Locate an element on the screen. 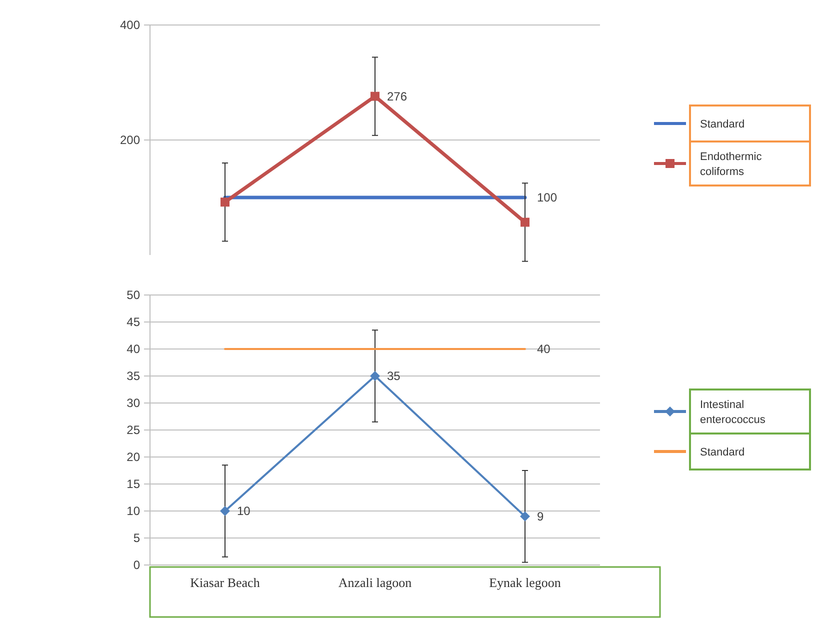 Image resolution: width=826 pixels, height=643 pixels. data-label: 35 is located at coordinates (394, 376).